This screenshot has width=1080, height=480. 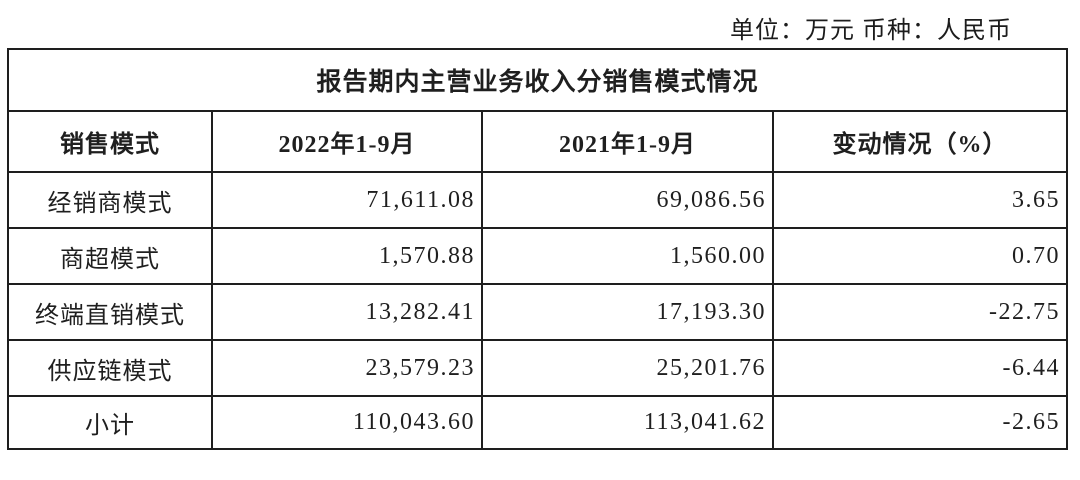 I want to click on table-row-subtotal: 小计 110,043.60 113,041.62 -2.65, so click(x=538, y=422).